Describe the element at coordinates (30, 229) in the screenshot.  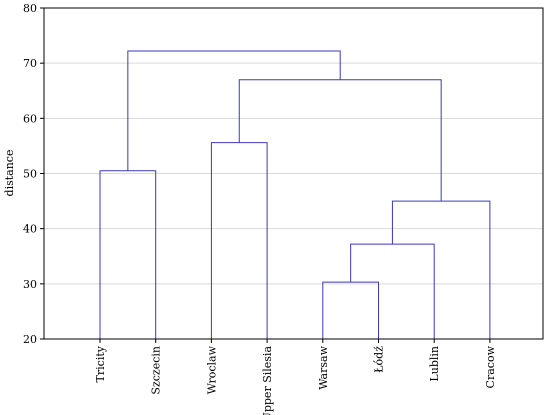
I see `y-tick-label: 40` at that location.